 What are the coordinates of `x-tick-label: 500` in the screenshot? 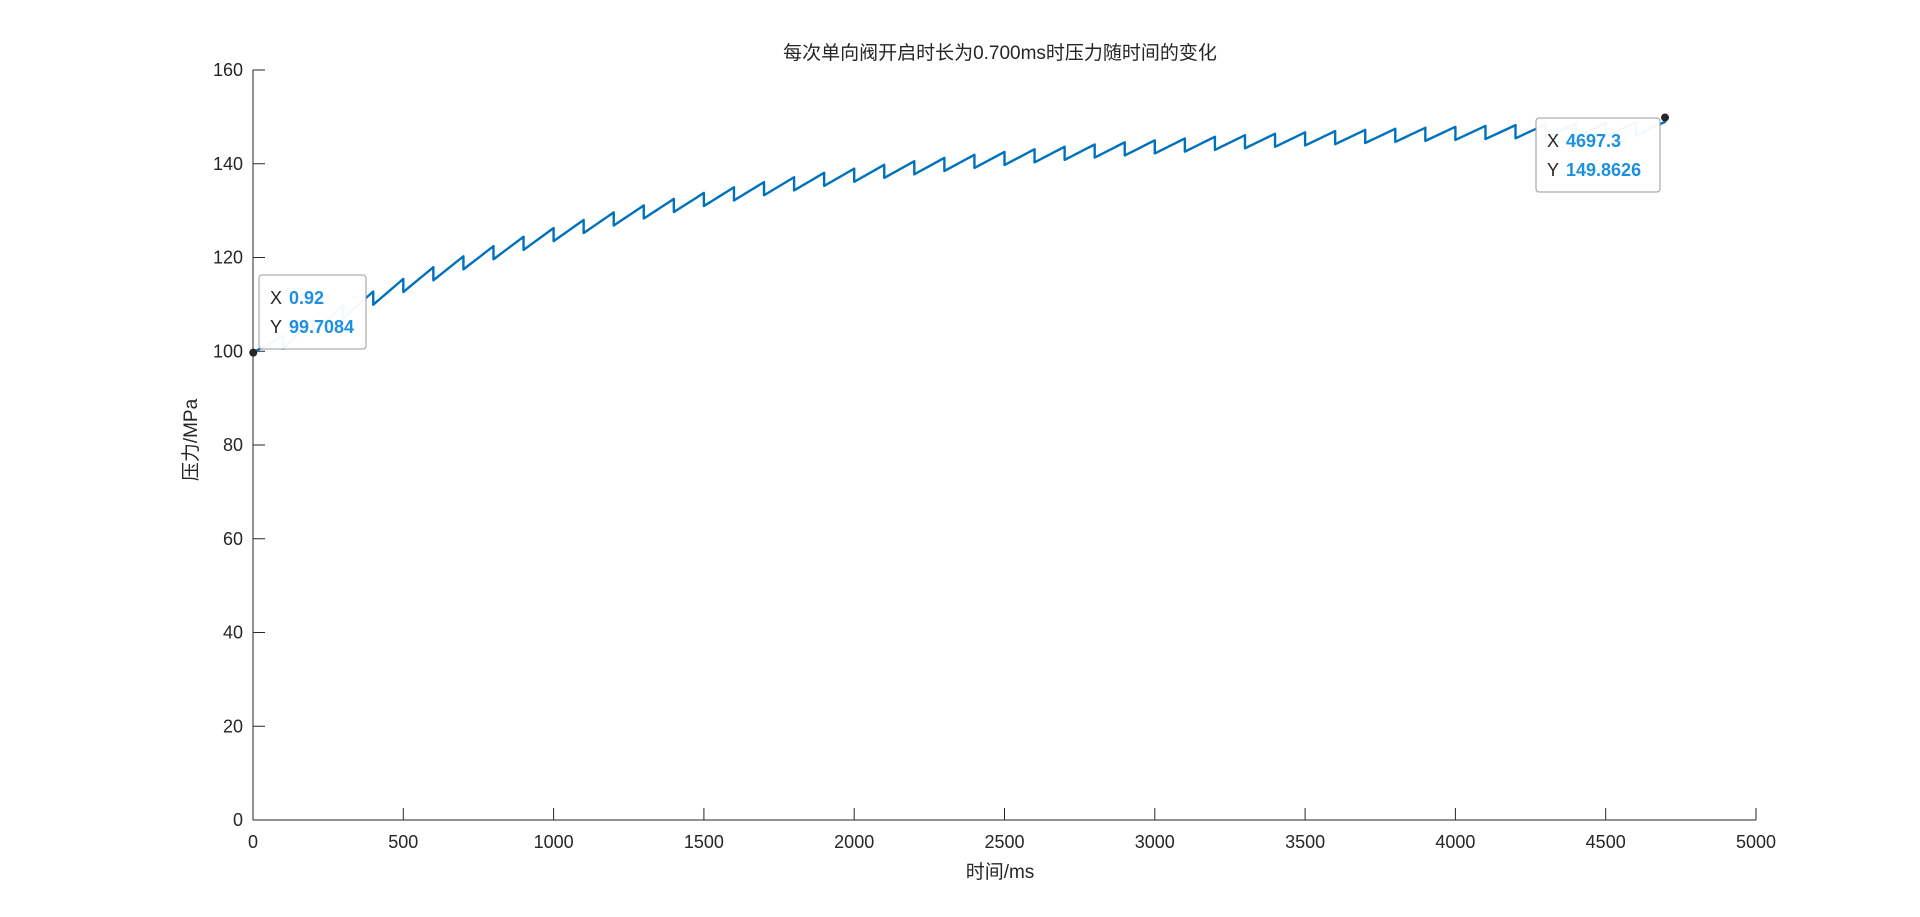 It's located at (403, 842).